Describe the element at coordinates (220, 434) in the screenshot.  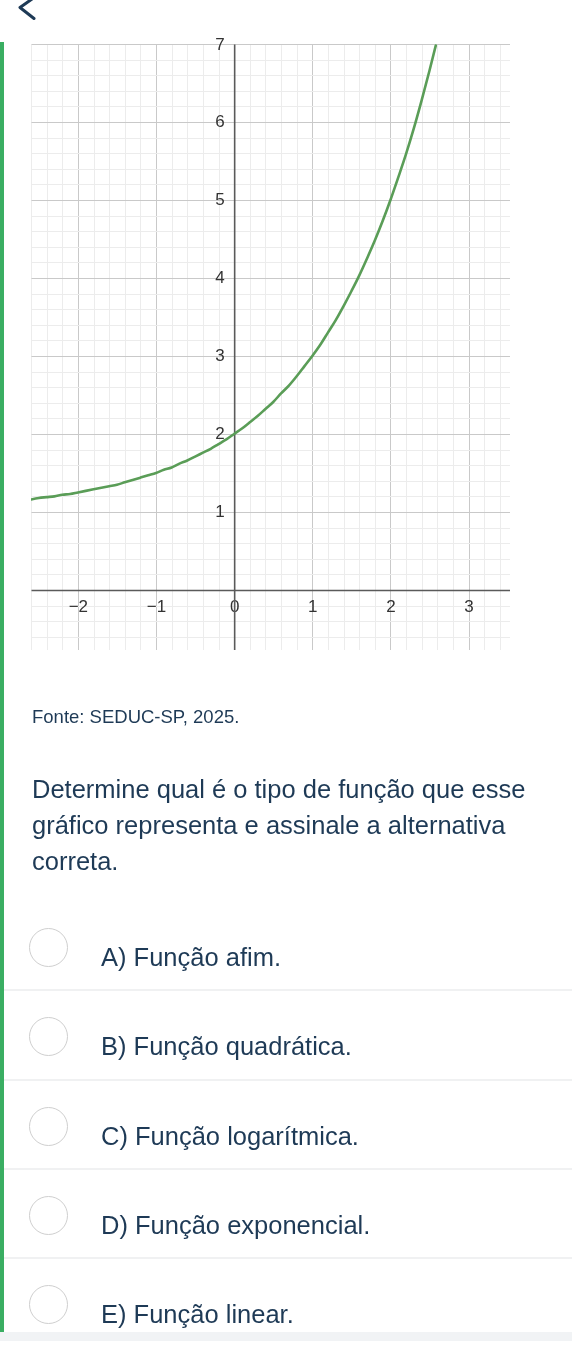
I see `y-tick-label: 2` at that location.